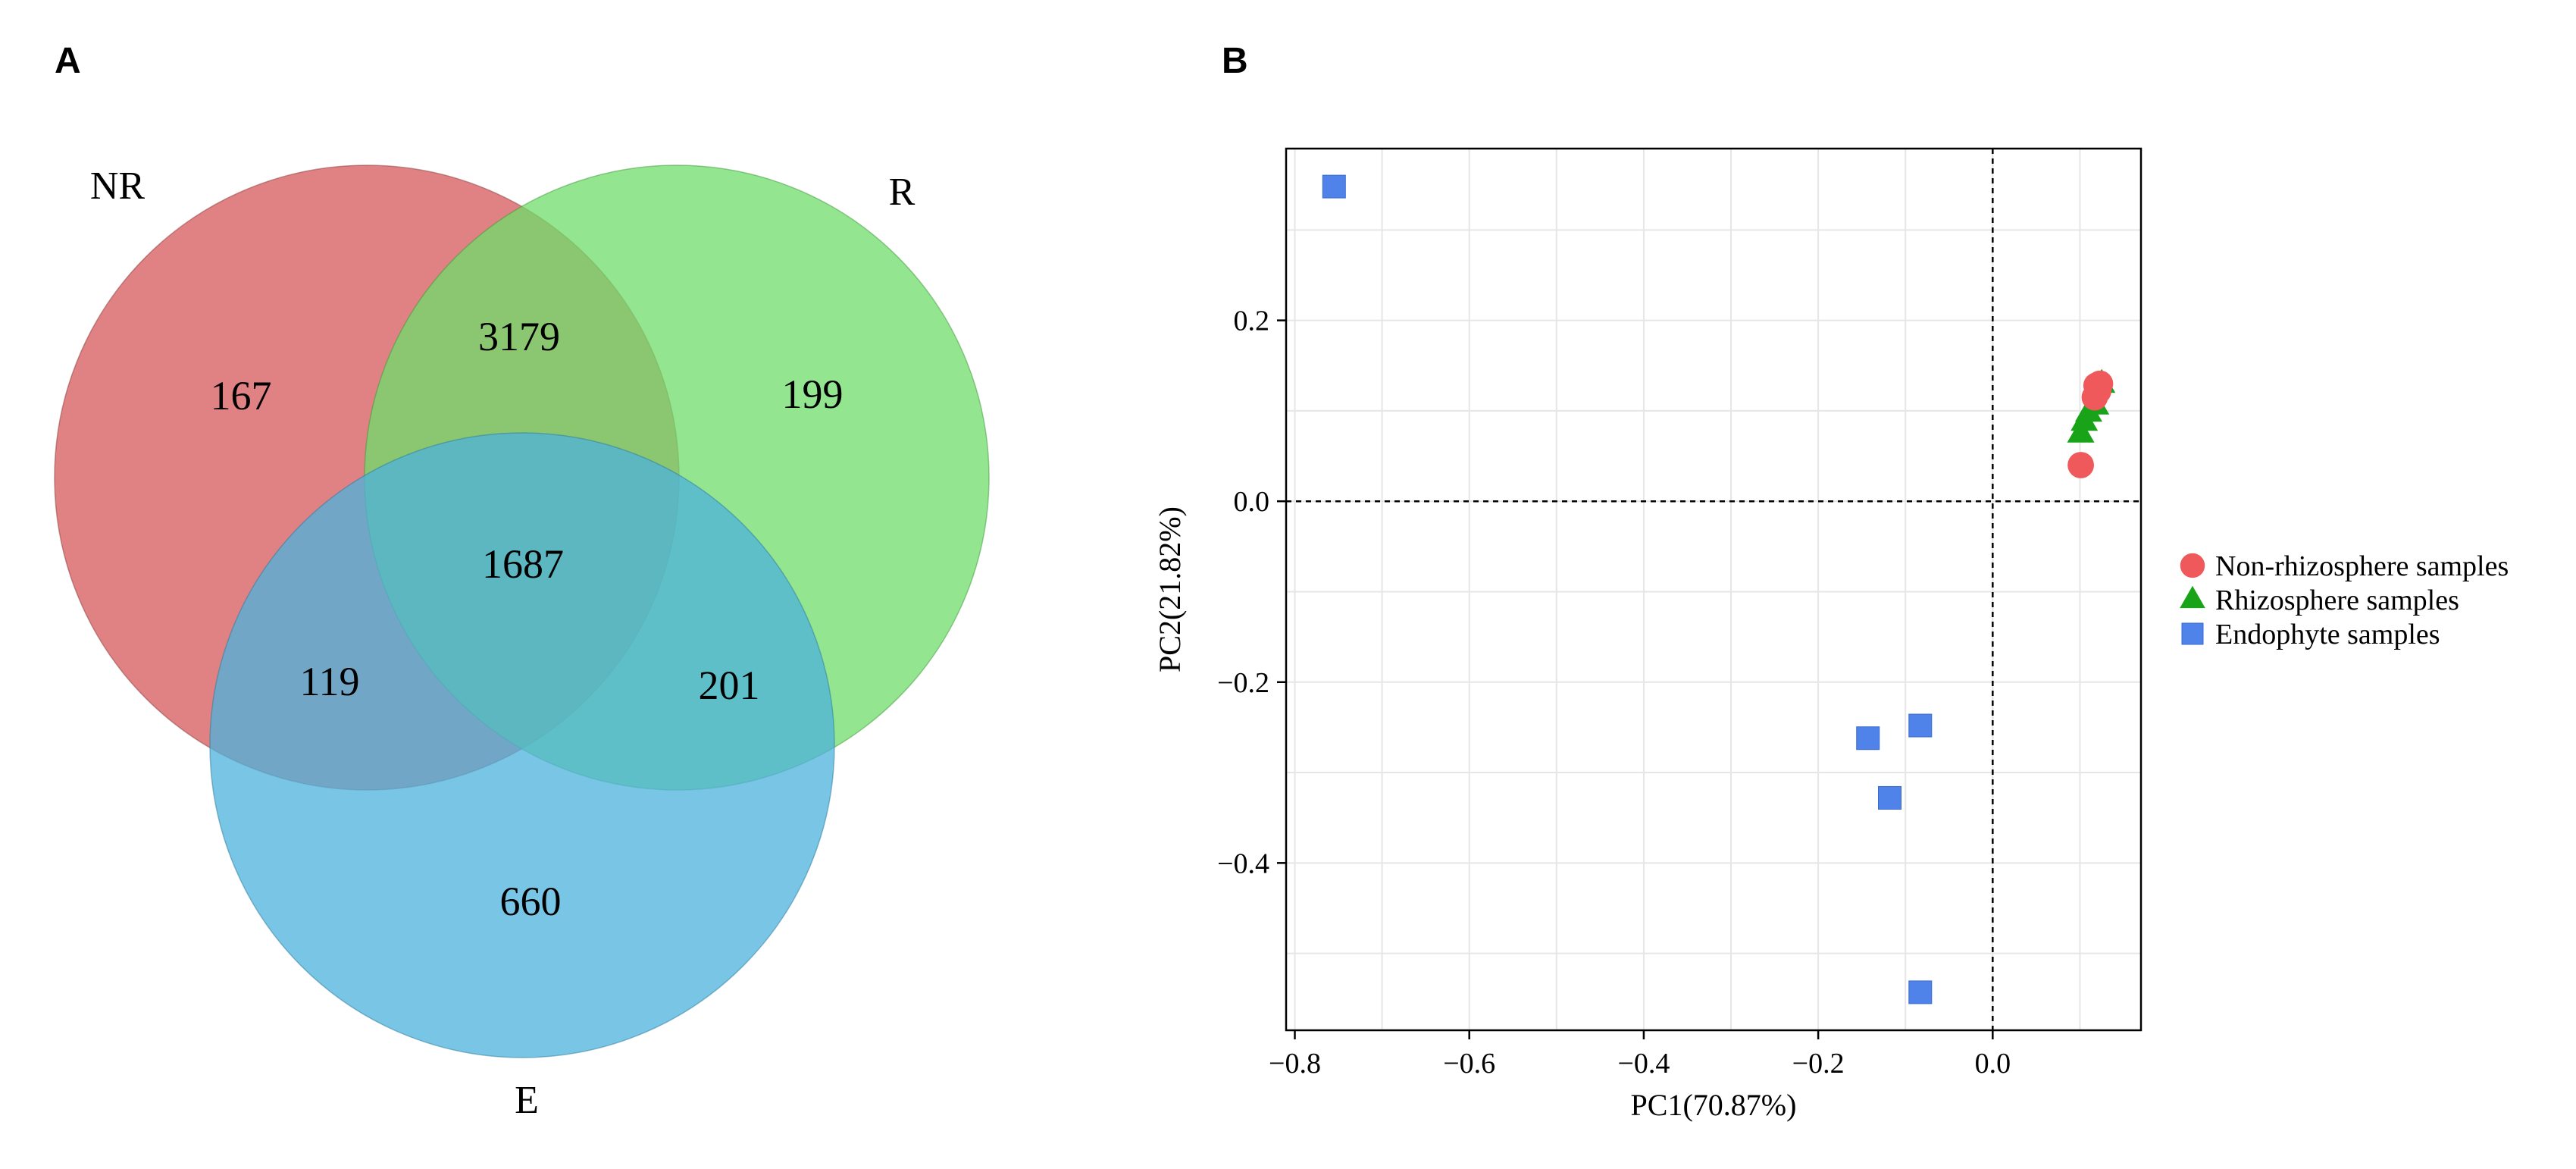 The width and height of the screenshot is (2576, 1169). Describe the element at coordinates (1714, 1105) in the screenshot. I see `x-axis-title: PC1(70.87%)` at that location.